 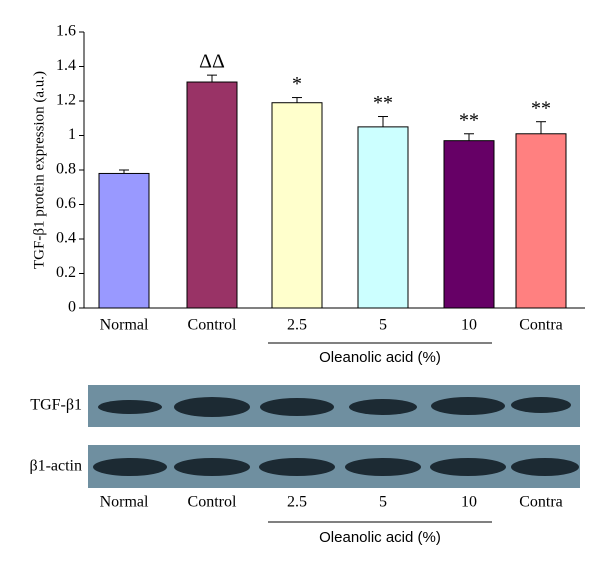 What do you see at coordinates (334, 406) in the screenshot?
I see `blot-strip` at bounding box center [334, 406].